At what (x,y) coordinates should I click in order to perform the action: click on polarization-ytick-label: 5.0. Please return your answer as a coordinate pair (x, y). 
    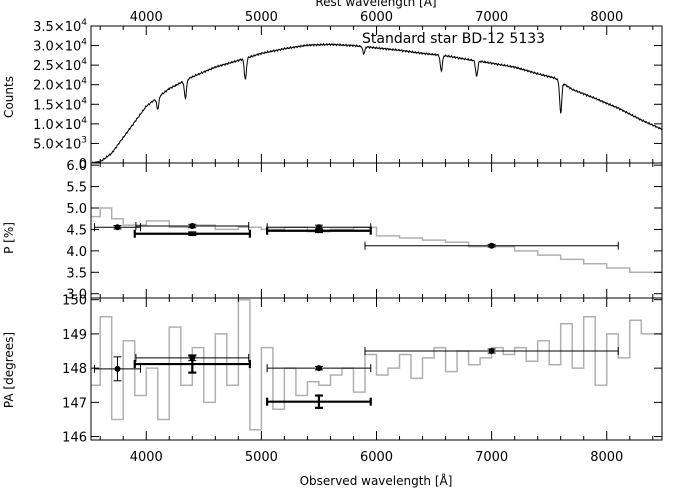
    Looking at the image, I should click on (76, 209).